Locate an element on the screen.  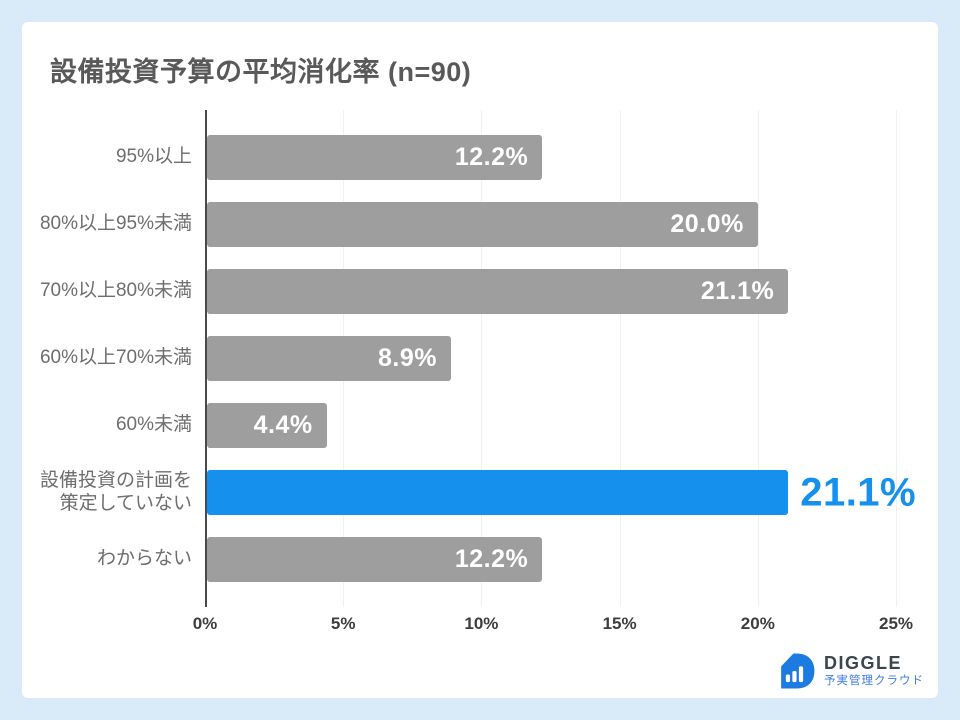
chart-row: 60%未満 4.4% is located at coordinates (459, 425).